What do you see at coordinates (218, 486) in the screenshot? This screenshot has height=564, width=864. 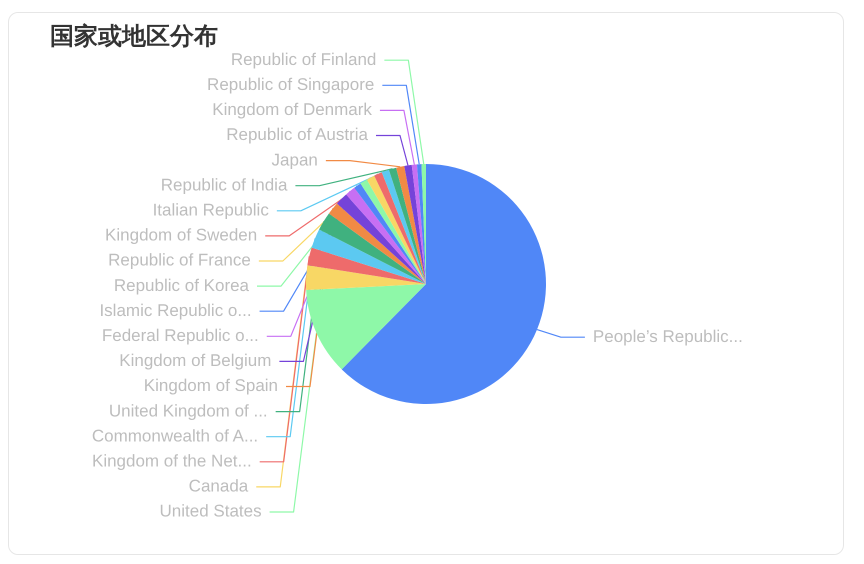 I see `slice-label: Canada` at bounding box center [218, 486].